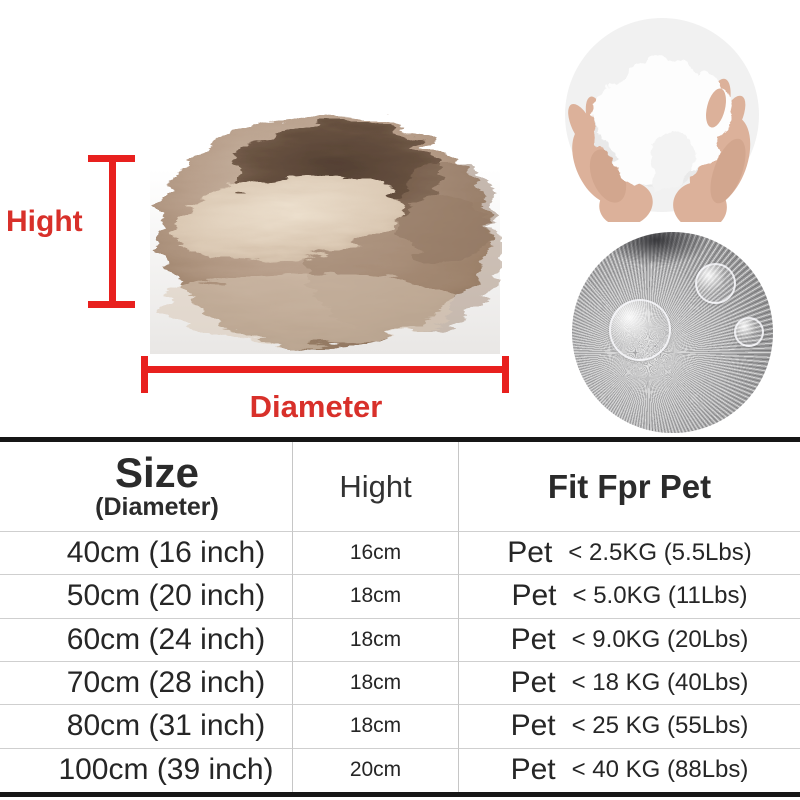  I want to click on diameter-arrow-left-cap, so click(144, 374).